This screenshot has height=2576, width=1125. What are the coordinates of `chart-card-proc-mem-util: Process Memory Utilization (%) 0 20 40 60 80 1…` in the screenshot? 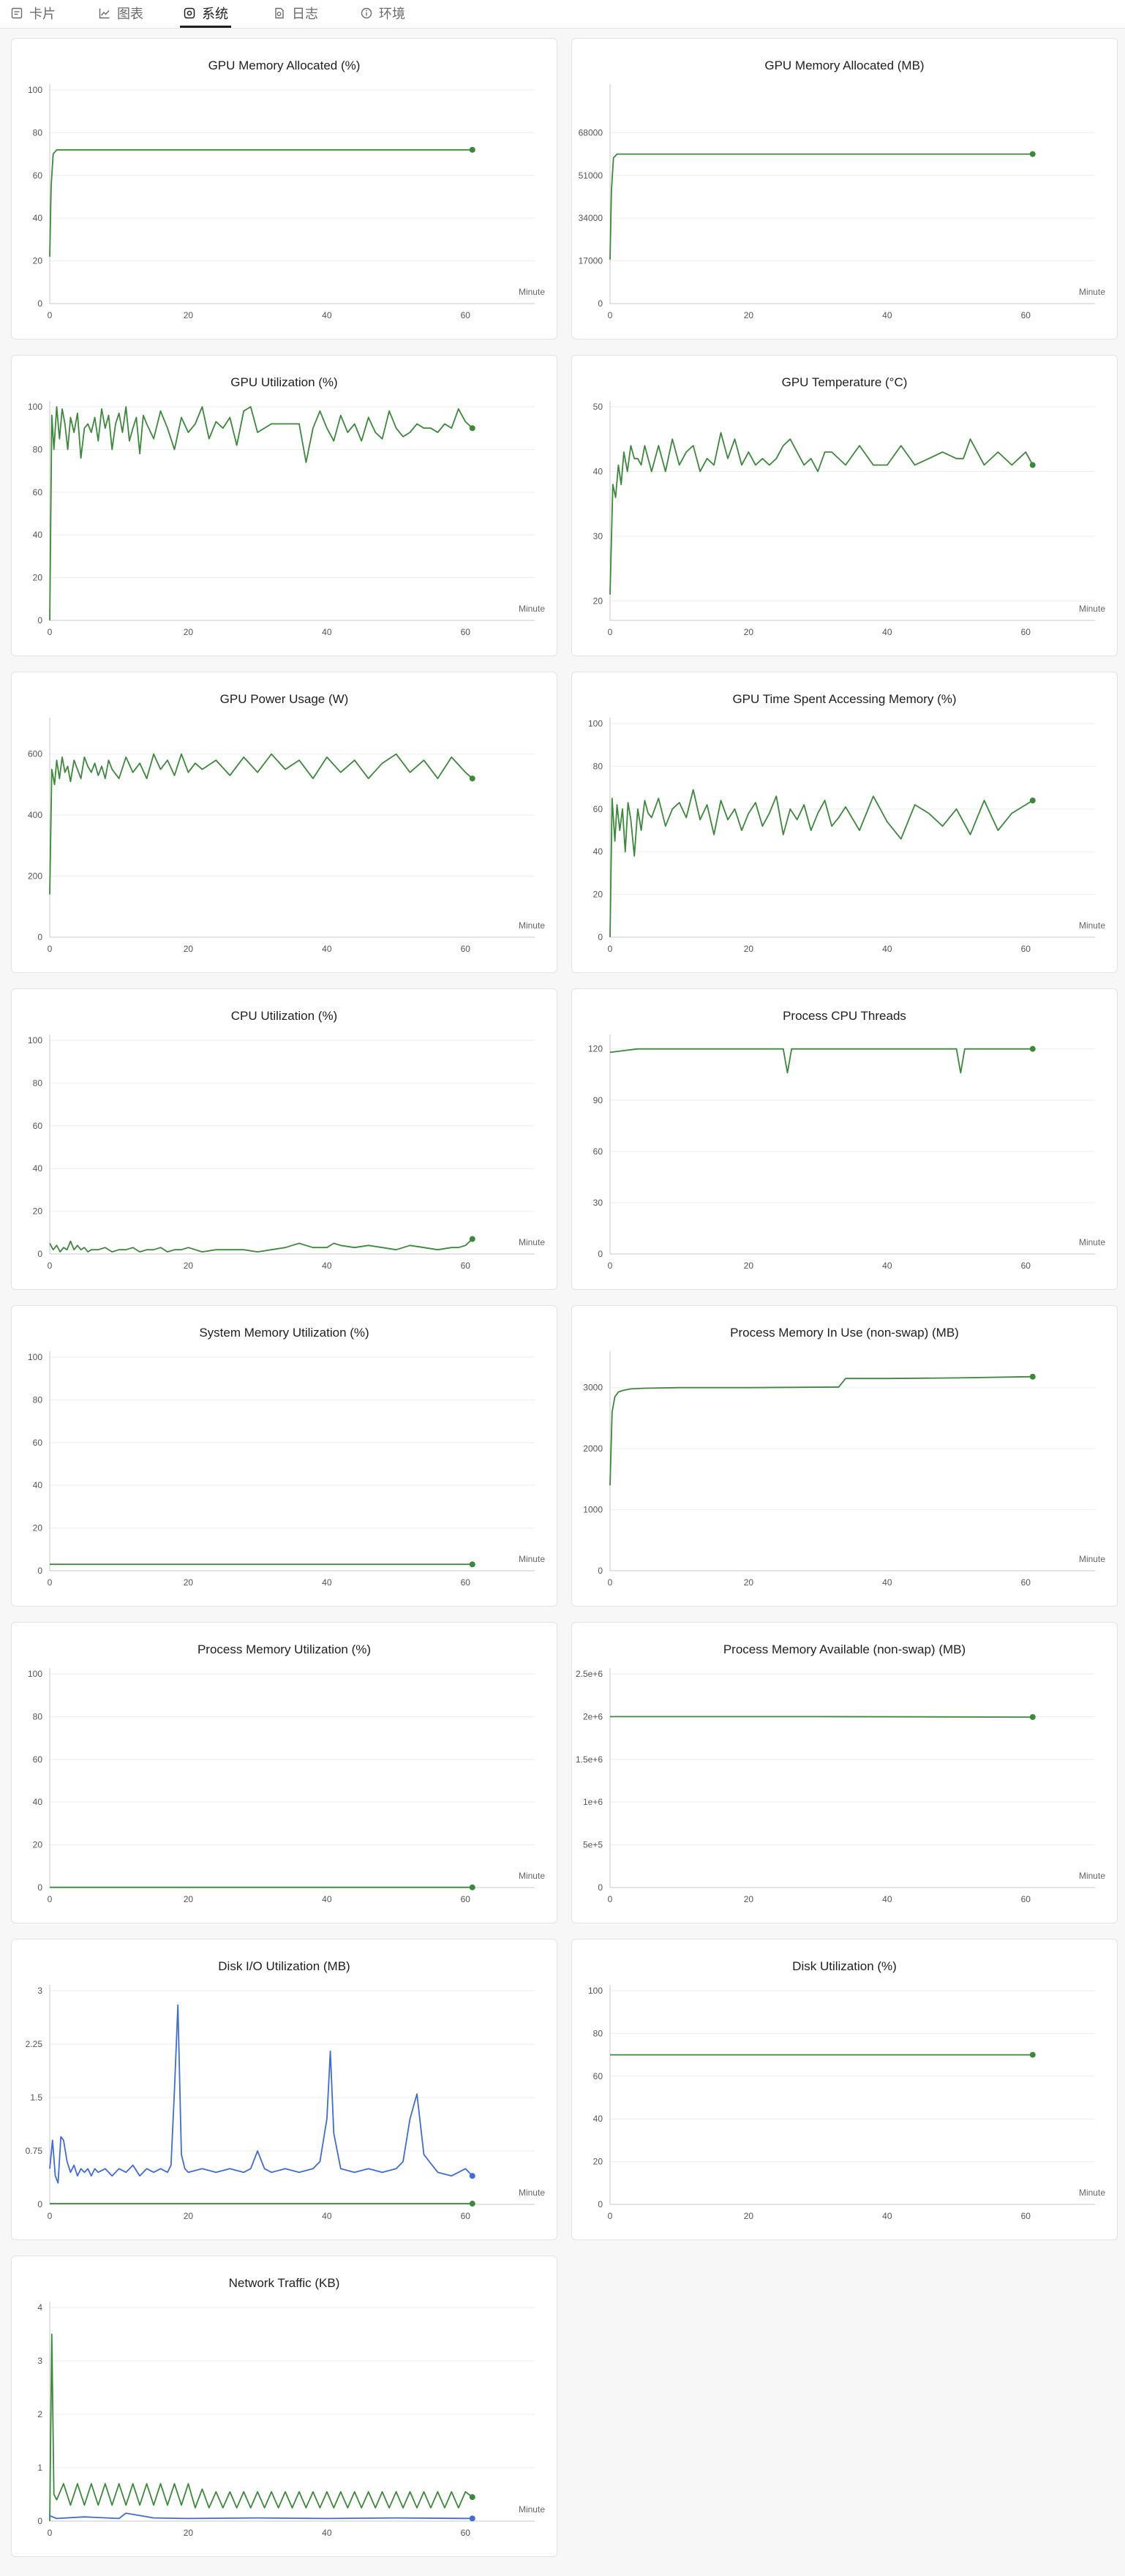 It's located at (284, 1772).